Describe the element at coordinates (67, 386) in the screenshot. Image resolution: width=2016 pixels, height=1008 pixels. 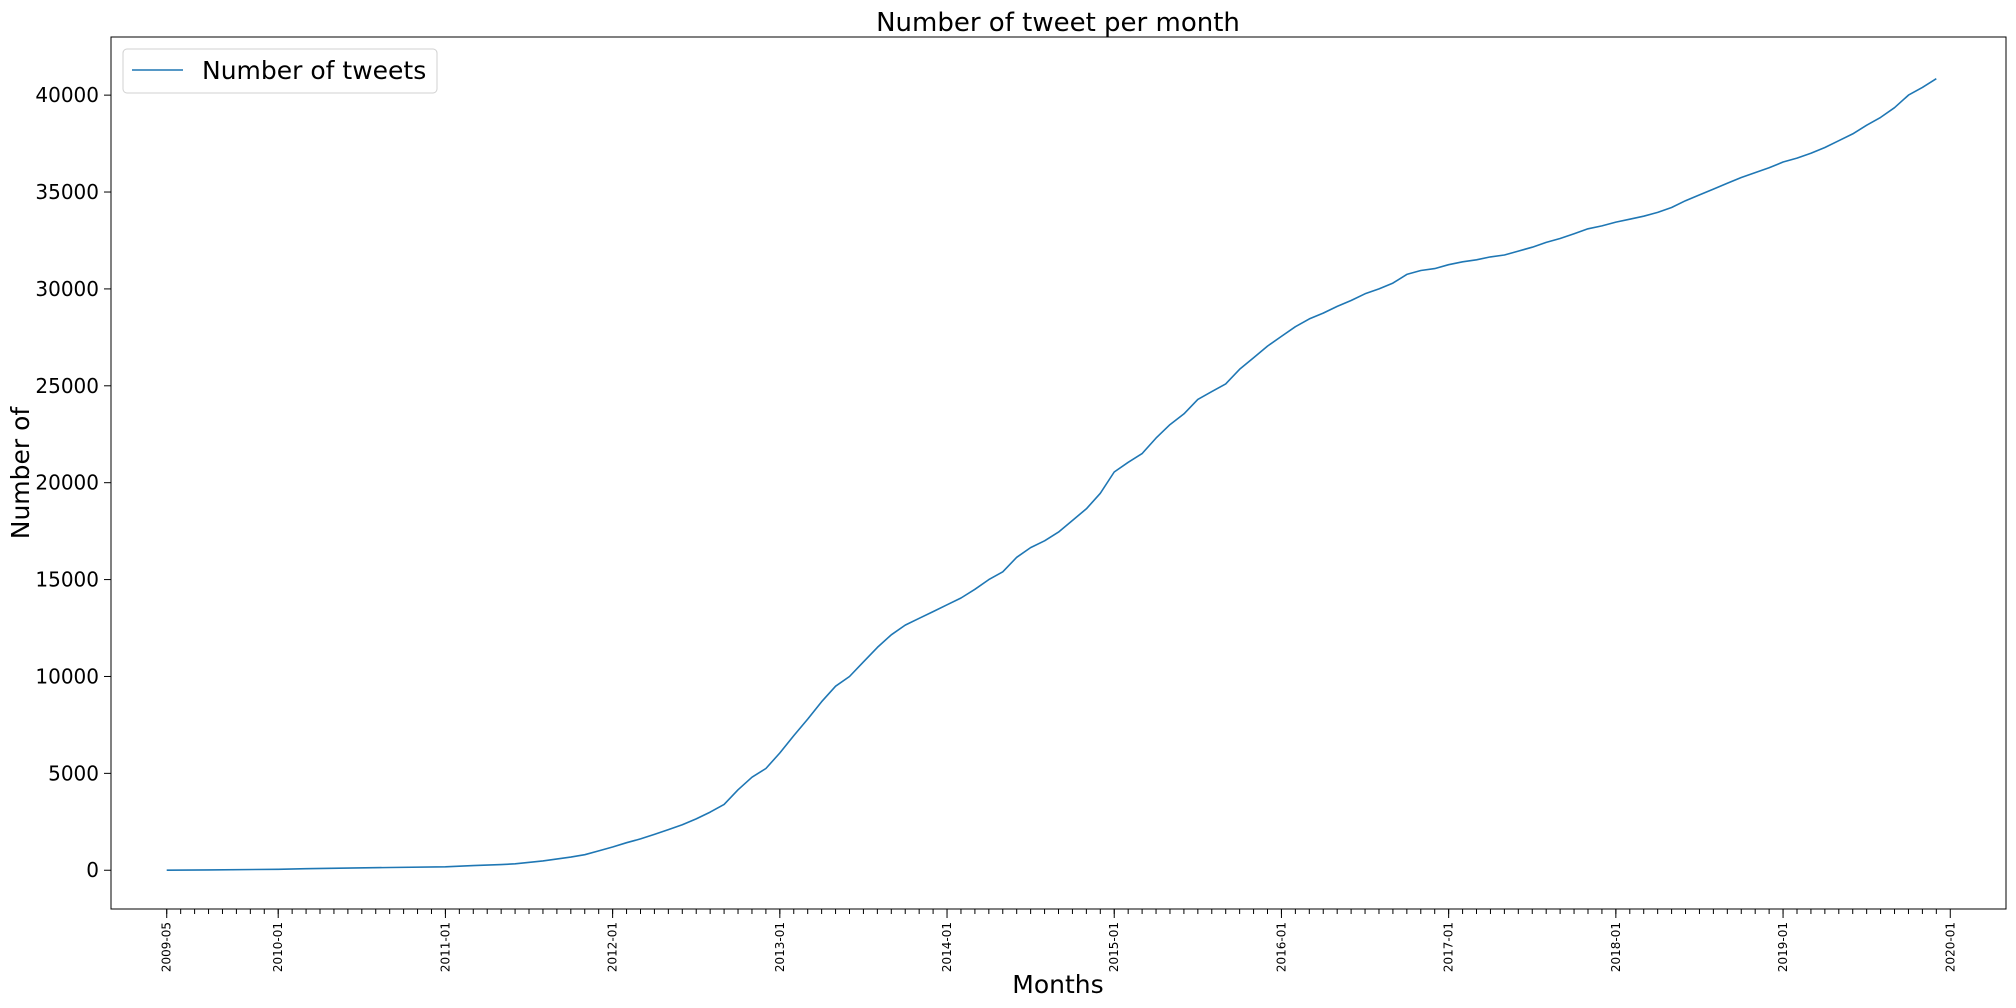
I see `y-tick-label: 25000` at that location.